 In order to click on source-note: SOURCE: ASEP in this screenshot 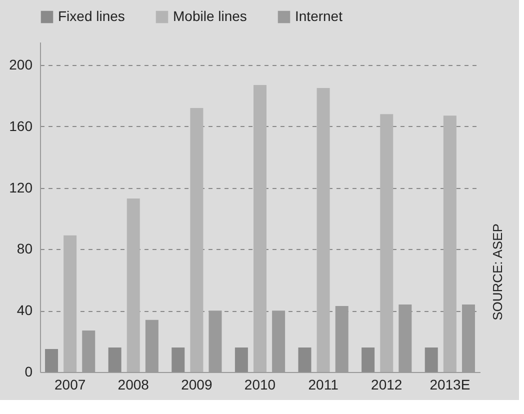, I will do `click(497, 272)`.